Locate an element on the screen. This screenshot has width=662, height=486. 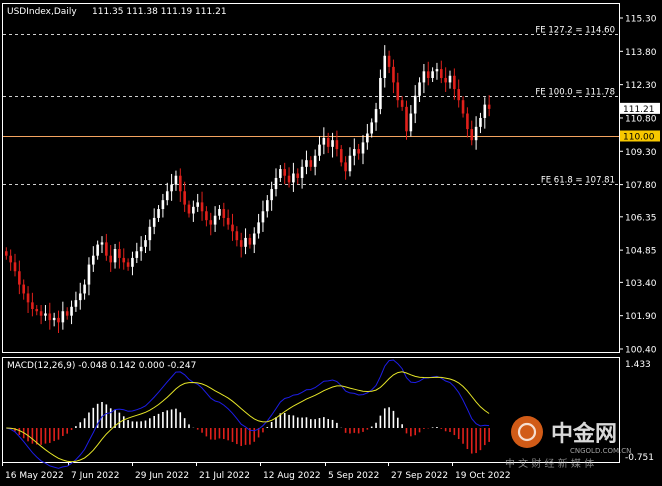
watermark-slogan: 中 文 财 经 新 媒 体 is located at coordinates (549, 463).